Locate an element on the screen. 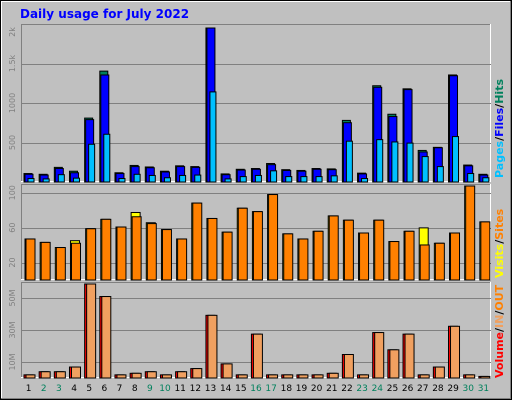  x-axis-day-label: 11 is located at coordinates (179, 389).